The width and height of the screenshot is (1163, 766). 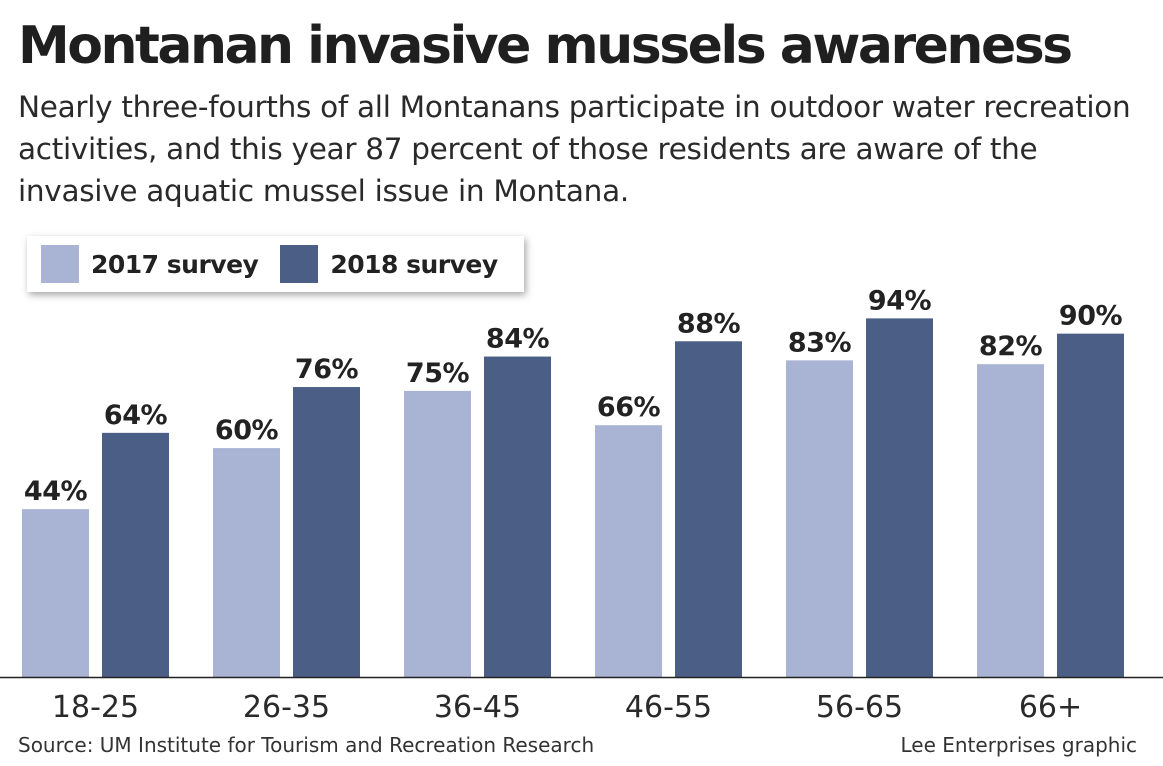 I want to click on legend-item-2018: 2018 survey, so click(x=389, y=264).